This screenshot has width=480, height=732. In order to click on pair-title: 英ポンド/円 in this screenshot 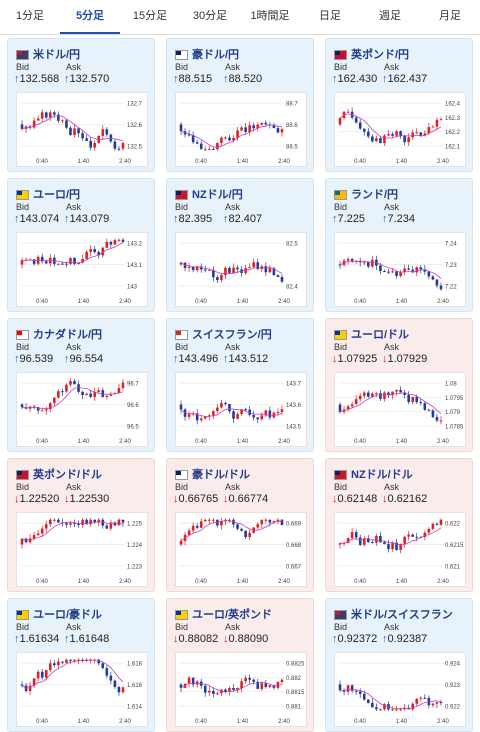, I will do `click(371, 54)`.